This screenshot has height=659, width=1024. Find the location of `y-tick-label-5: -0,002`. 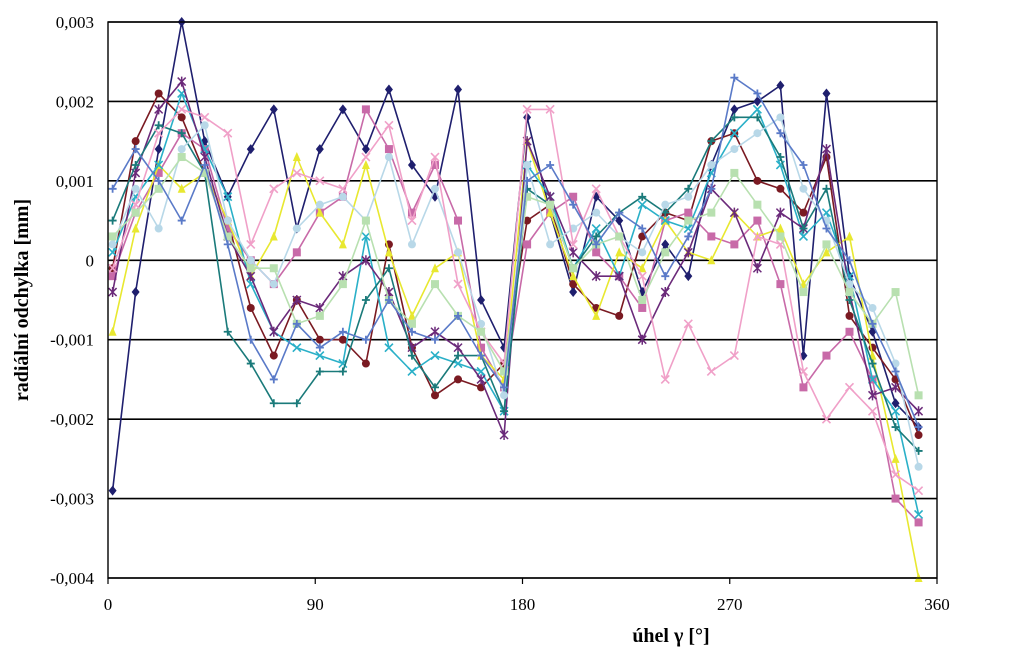

y-tick-label-5: -0,002 is located at coordinates (72, 419).